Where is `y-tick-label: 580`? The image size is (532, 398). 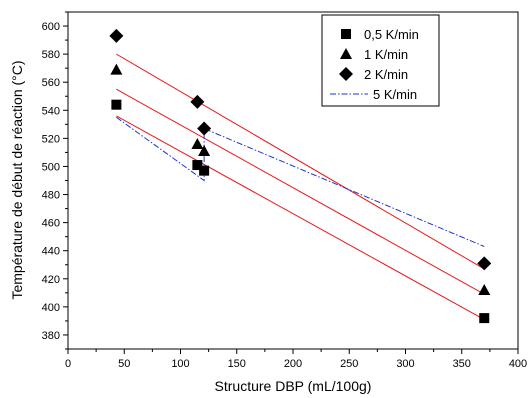 y-tick-label: 580 is located at coordinates (51, 55).